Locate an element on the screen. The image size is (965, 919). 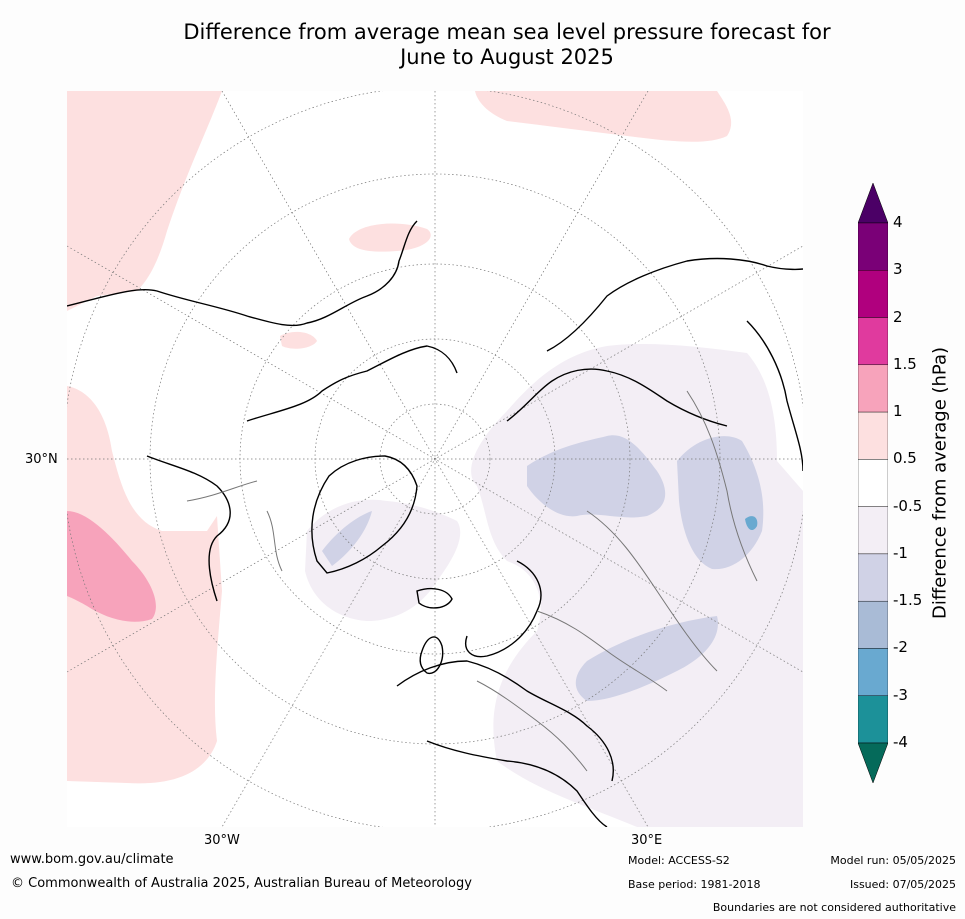
colorbar is located at coordinates (873, 483).